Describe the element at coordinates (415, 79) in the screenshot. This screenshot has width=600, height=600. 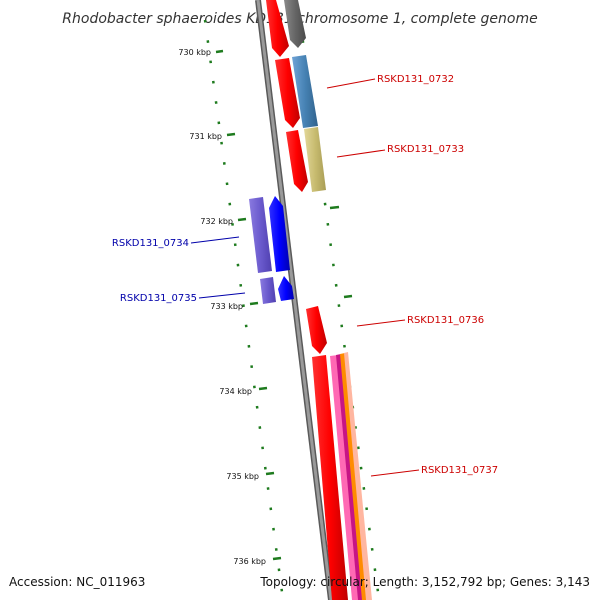
I see `gene-label-0732: RSKD131_0732` at that location.